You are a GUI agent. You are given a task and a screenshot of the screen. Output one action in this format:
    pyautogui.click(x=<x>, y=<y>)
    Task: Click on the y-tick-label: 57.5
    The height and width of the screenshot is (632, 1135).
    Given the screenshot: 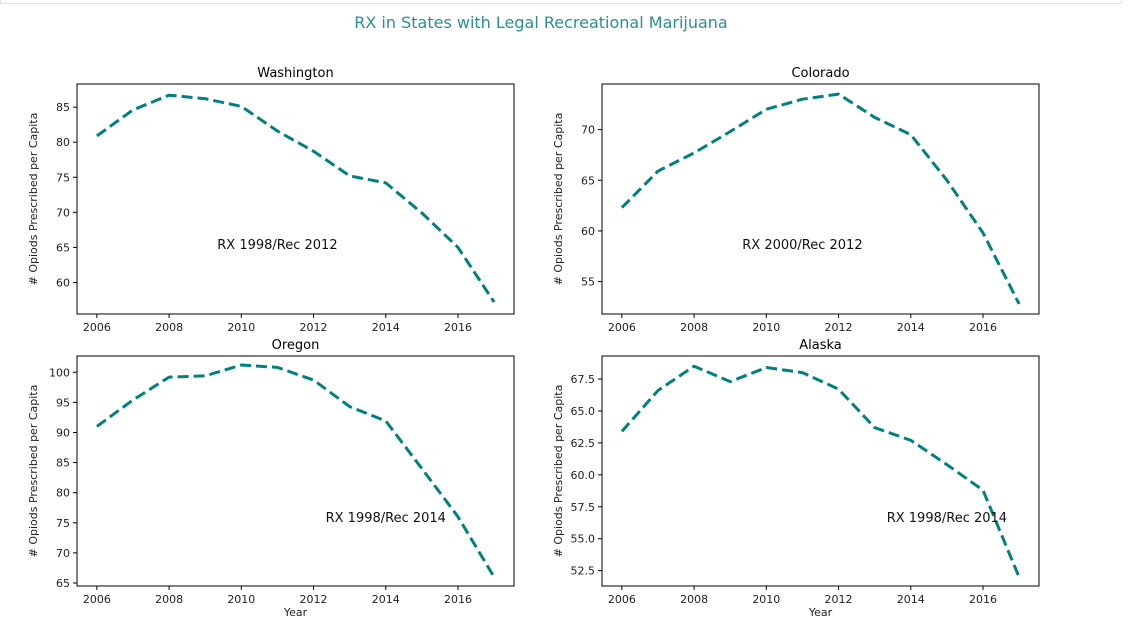 What is the action you would take?
    pyautogui.click(x=583, y=507)
    